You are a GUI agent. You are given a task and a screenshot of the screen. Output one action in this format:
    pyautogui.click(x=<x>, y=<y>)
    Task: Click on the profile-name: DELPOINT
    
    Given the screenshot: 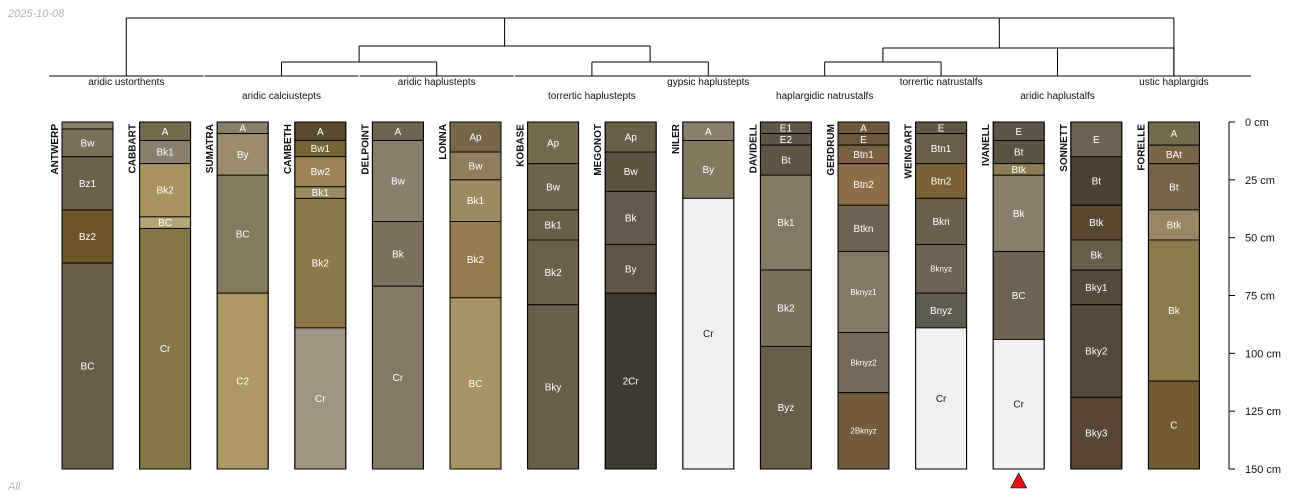 What is the action you would take?
    pyautogui.click(x=365, y=149)
    